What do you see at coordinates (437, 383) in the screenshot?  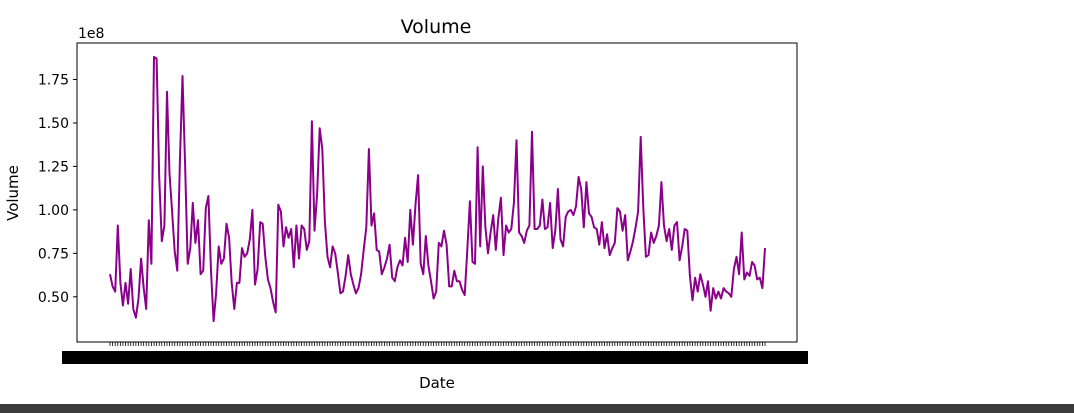 I see `x-axis-label: Date` at bounding box center [437, 383].